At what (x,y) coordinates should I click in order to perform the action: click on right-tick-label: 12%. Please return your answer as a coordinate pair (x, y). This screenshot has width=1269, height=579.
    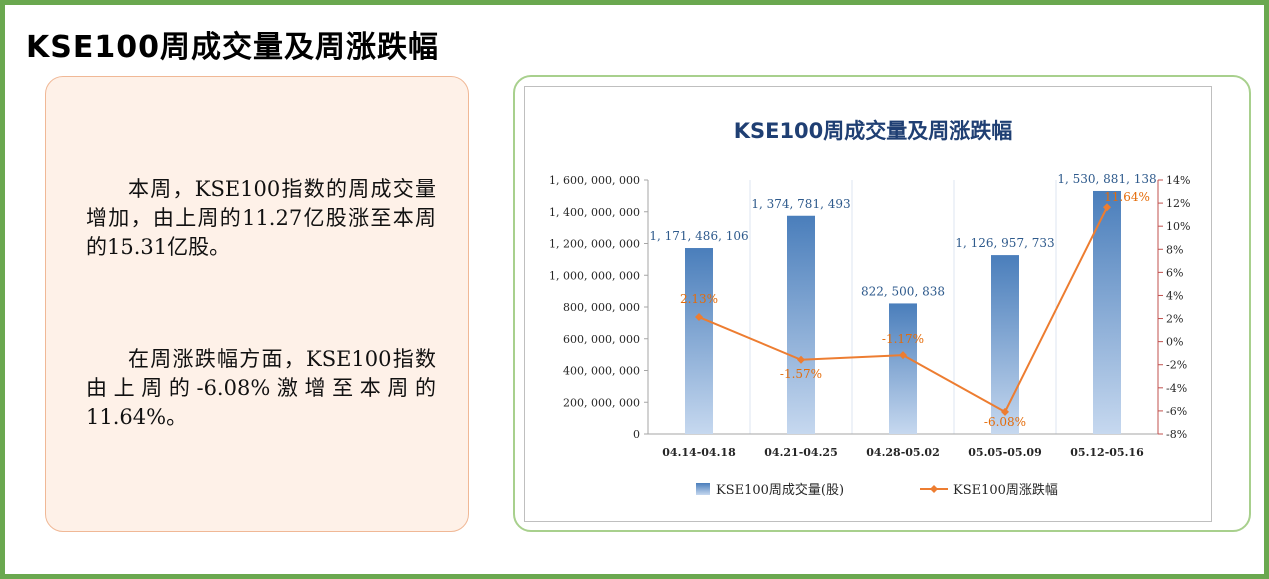
    Looking at the image, I should click on (1178, 203).